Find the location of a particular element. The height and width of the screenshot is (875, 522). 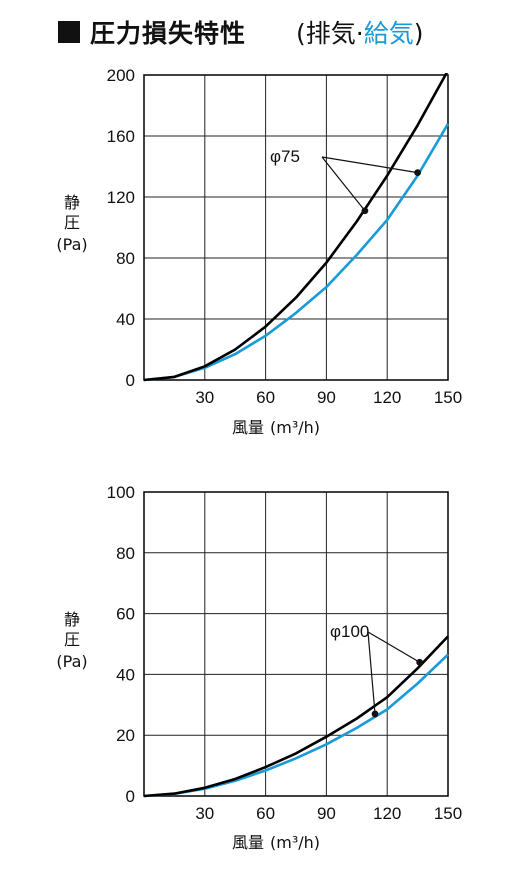

subtitle-supply: 給気 is located at coordinates (388, 33).